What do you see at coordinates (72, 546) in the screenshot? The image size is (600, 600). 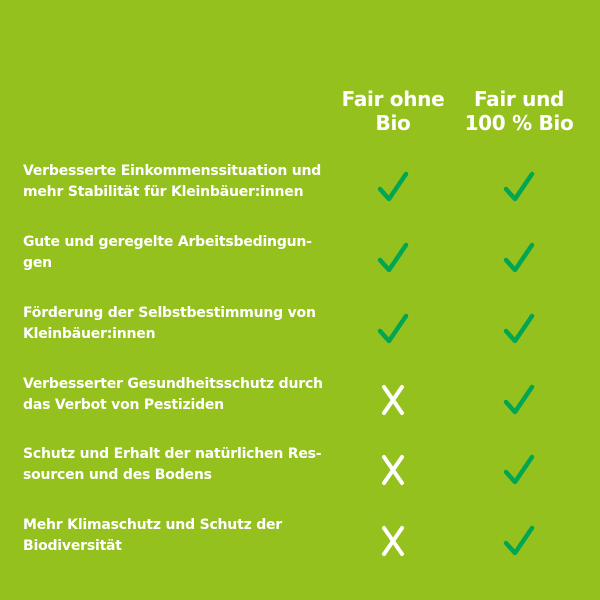 I see `row-label-line: Biodiversität` at bounding box center [72, 546].